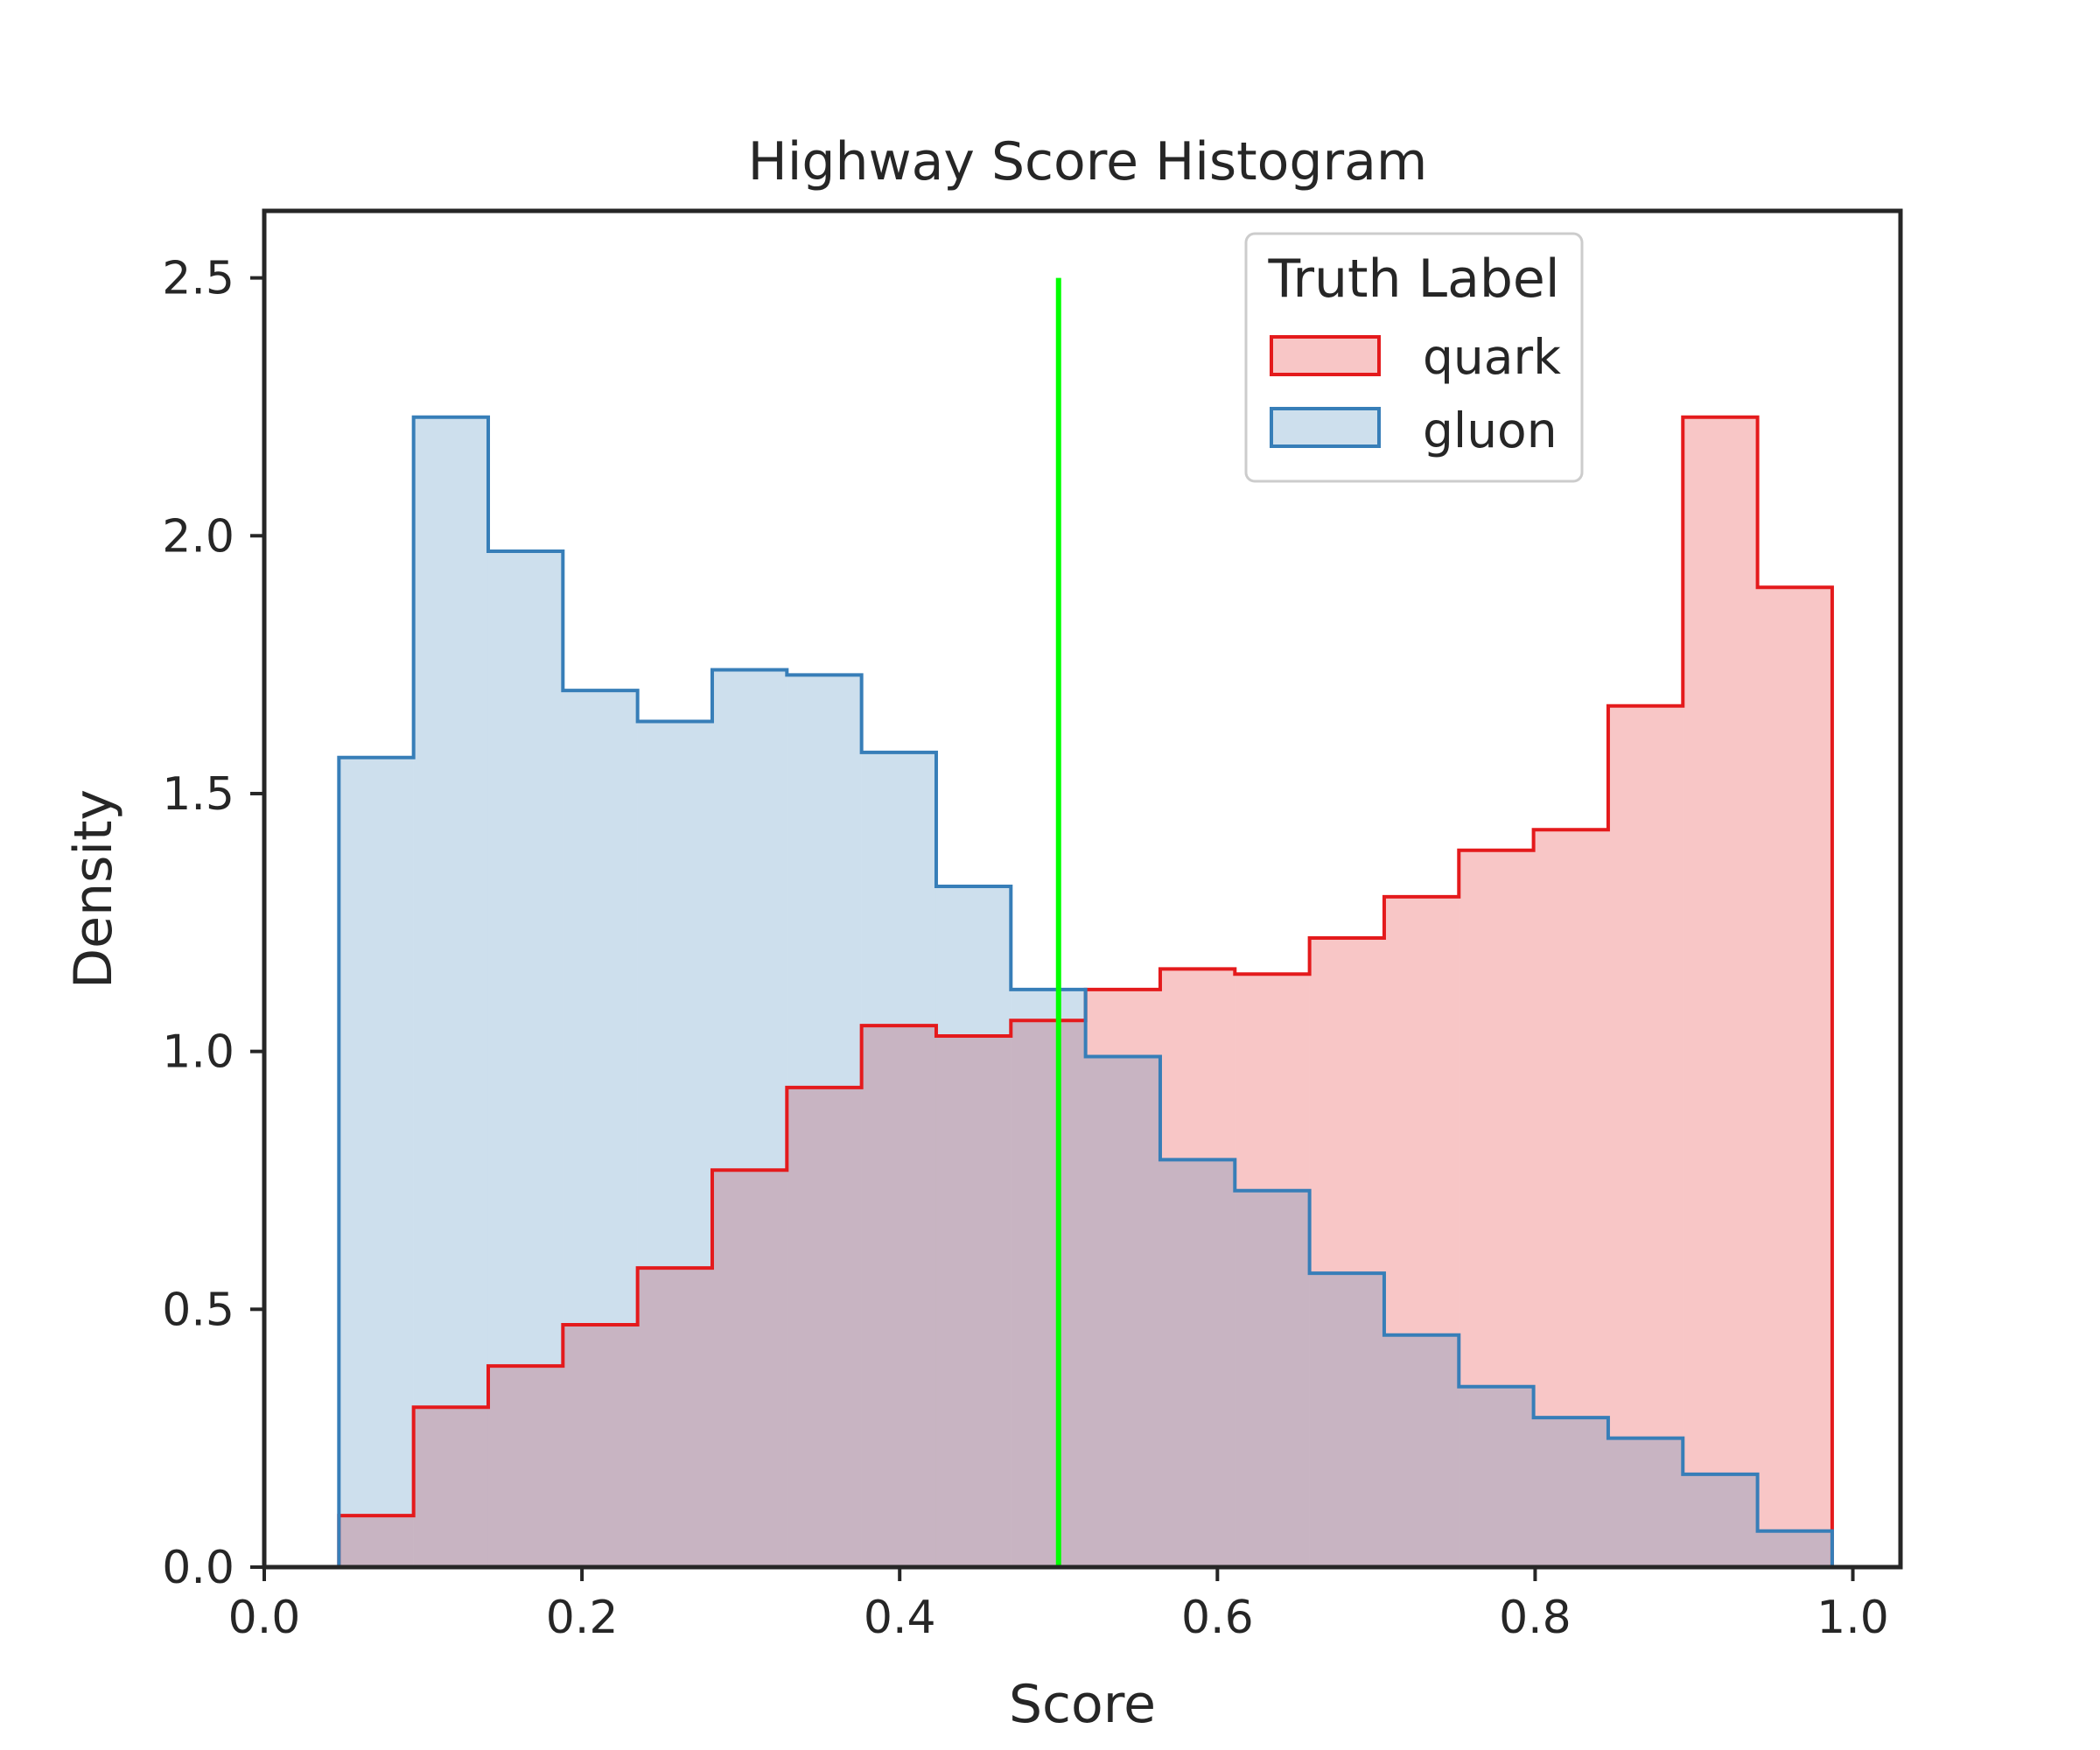  What do you see at coordinates (1413, 279) in the screenshot?
I see `legend-title: Truth Label` at bounding box center [1413, 279].